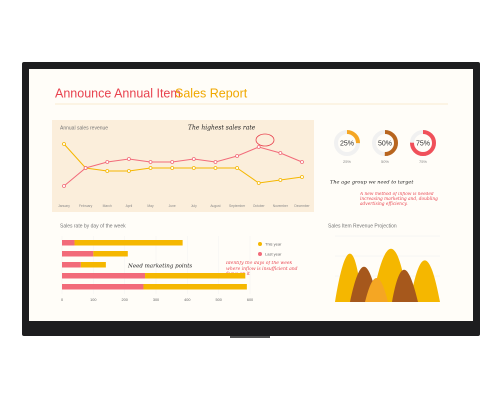  What do you see at coordinates (423, 161) in the screenshot?
I see `donut-caption: 75%` at bounding box center [423, 161].